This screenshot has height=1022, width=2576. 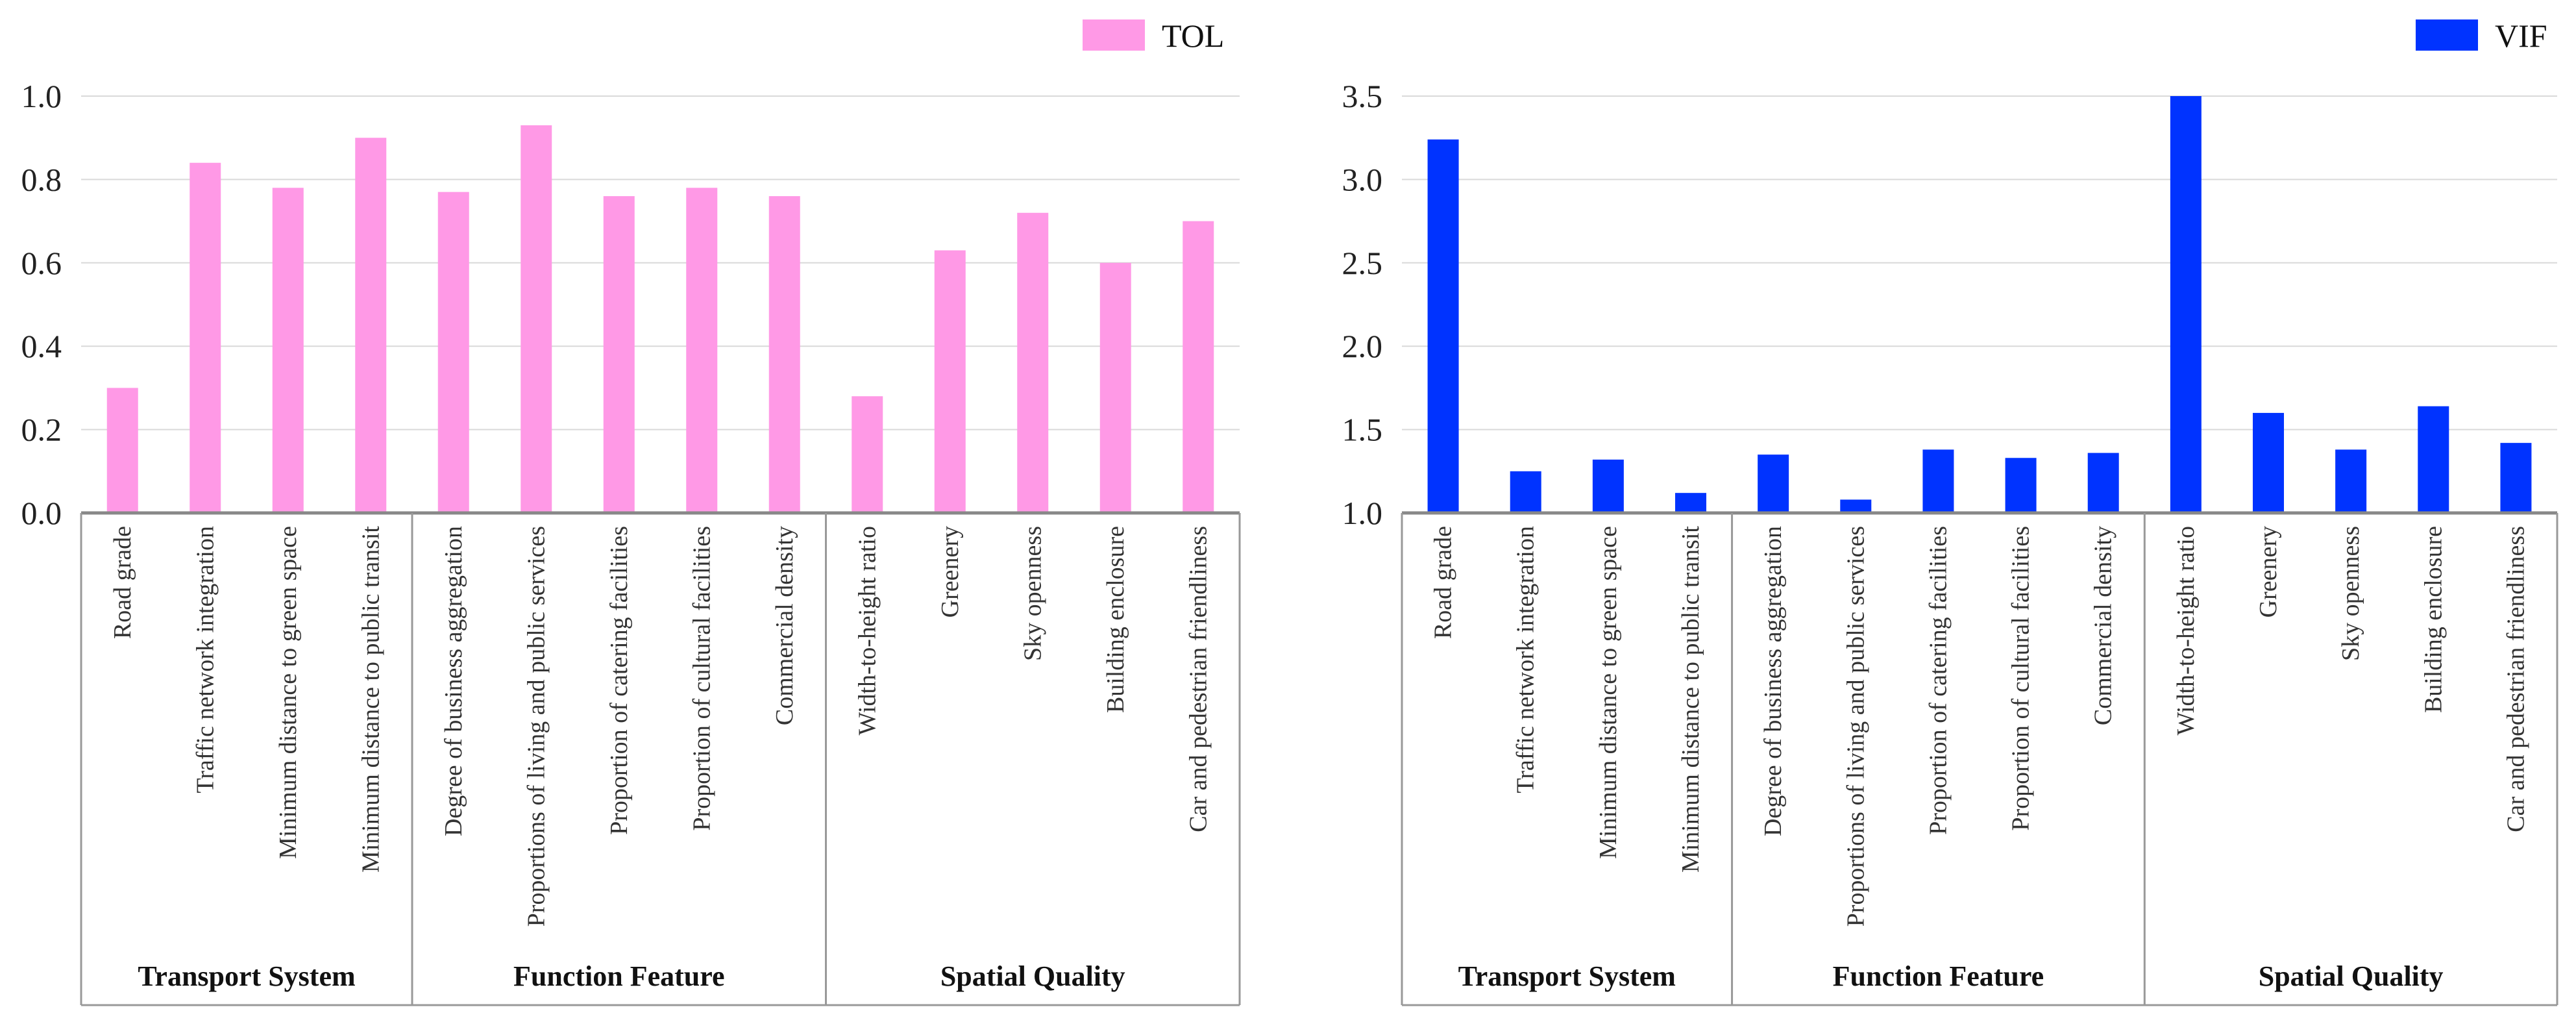 What do you see at coordinates (1362, 179) in the screenshot?
I see `y-tick-label: 3.0` at bounding box center [1362, 179].